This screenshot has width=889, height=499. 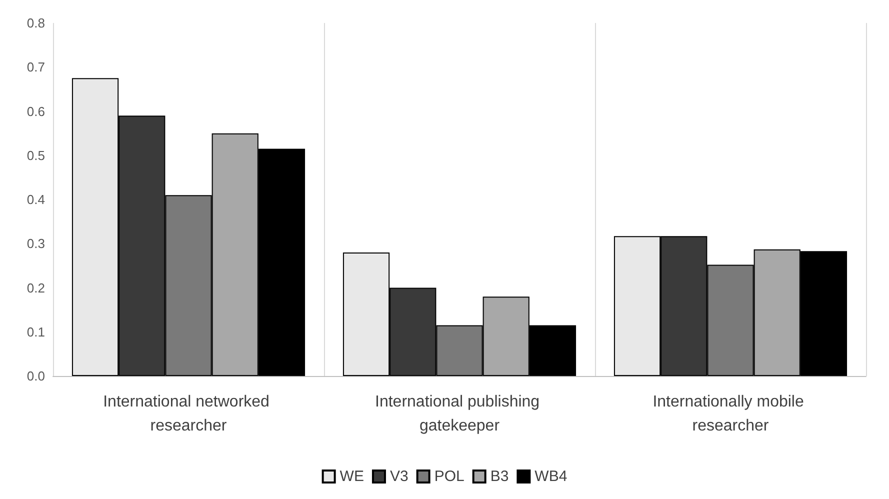 What do you see at coordinates (449, 476) in the screenshot?
I see `legend-label: POL` at bounding box center [449, 476].